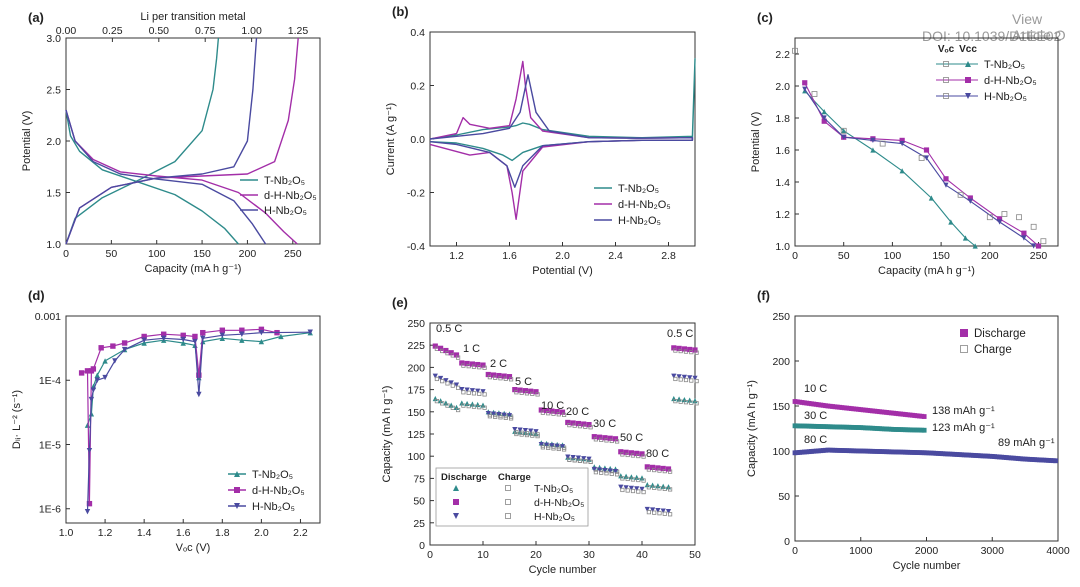  What do you see at coordinates (668, 256) in the screenshot?
I see `x-tick-label: 2.8` at bounding box center [668, 256].